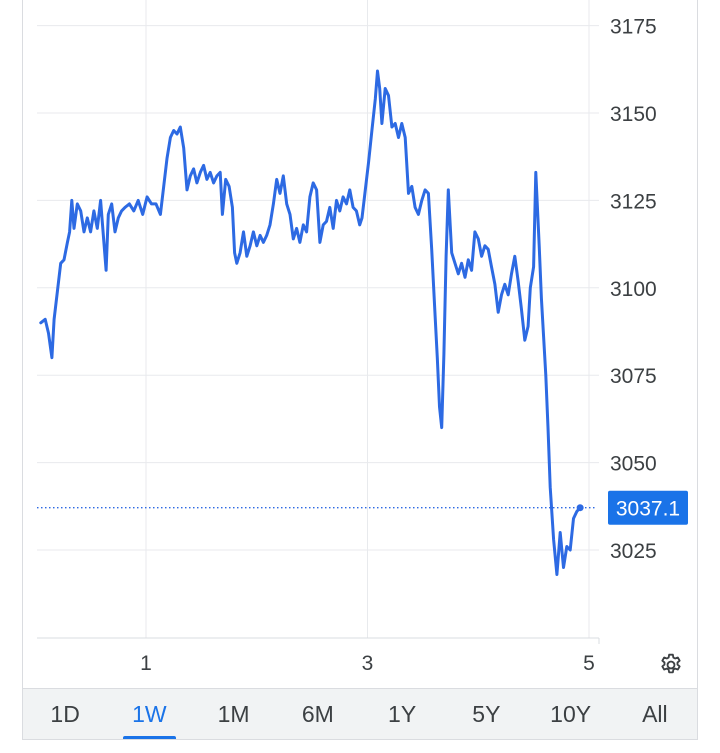  What do you see at coordinates (571, 713) in the screenshot?
I see `range-tab-10y: 10Y` at bounding box center [571, 713].